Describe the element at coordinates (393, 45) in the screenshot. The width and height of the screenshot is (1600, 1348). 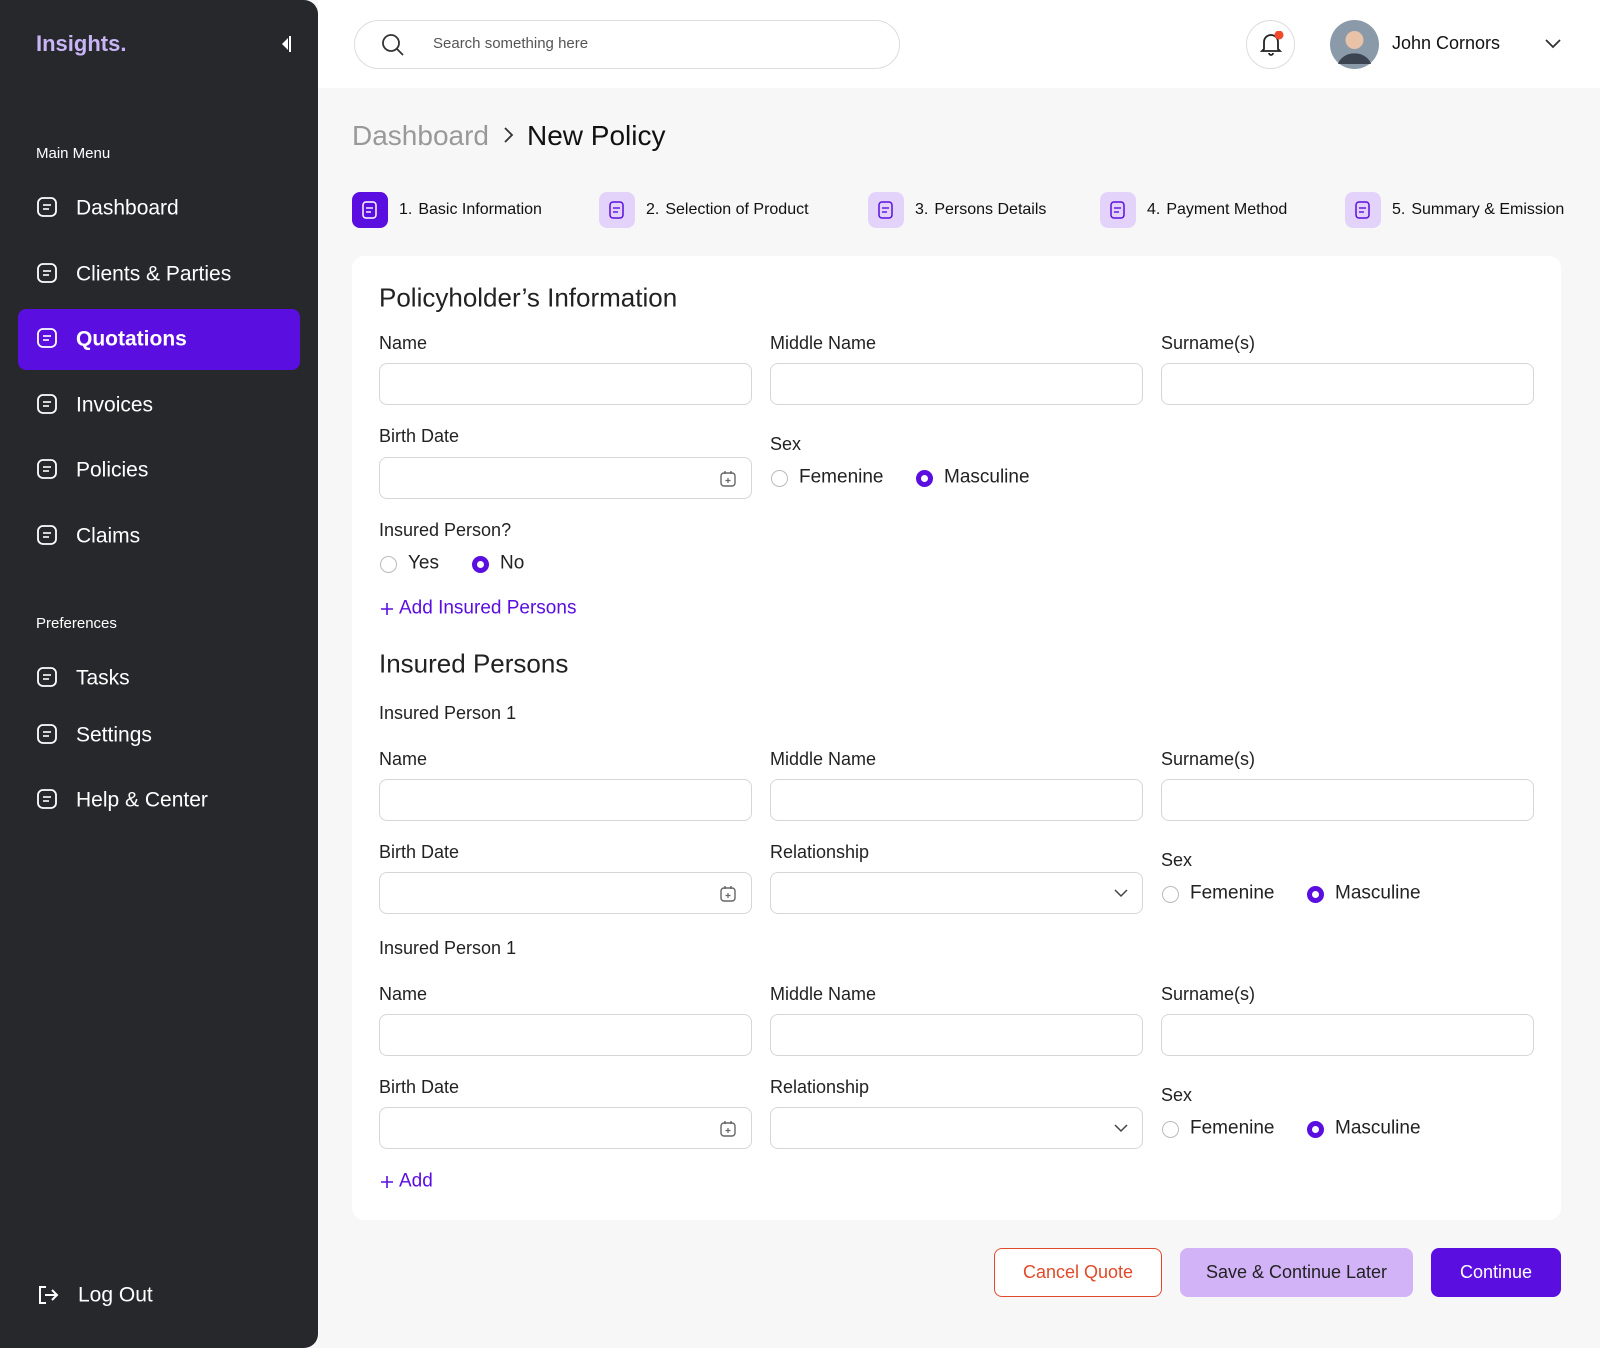
I see `search-icon` at that location.